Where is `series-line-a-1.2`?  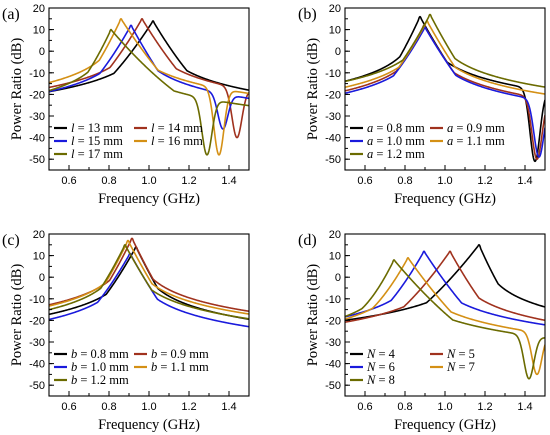 series-line-a-1.2 is located at coordinates (445, 50).